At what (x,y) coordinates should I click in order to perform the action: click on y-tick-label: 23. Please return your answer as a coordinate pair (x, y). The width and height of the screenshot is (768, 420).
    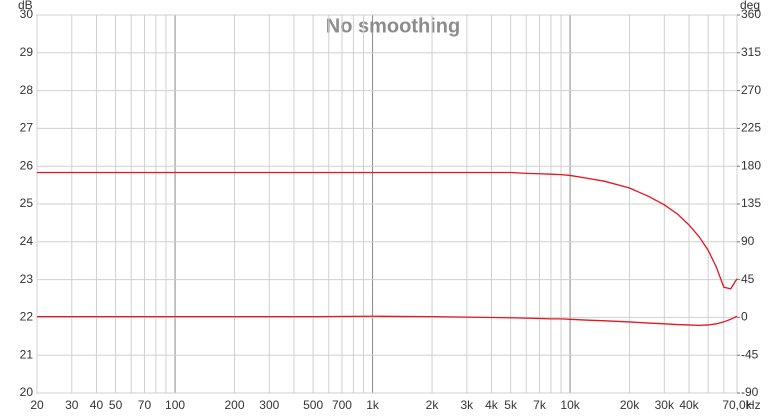
    Looking at the image, I should click on (27, 279).